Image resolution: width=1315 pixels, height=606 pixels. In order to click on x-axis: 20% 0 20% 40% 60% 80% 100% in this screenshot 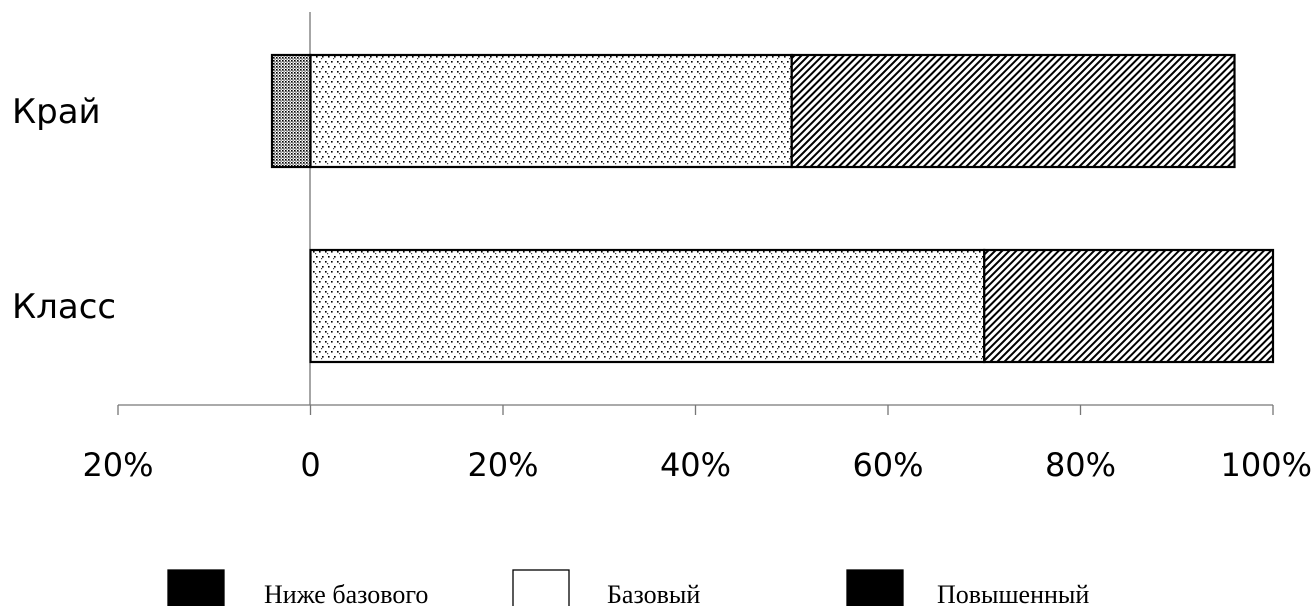, I will do `click(697, 444)`.